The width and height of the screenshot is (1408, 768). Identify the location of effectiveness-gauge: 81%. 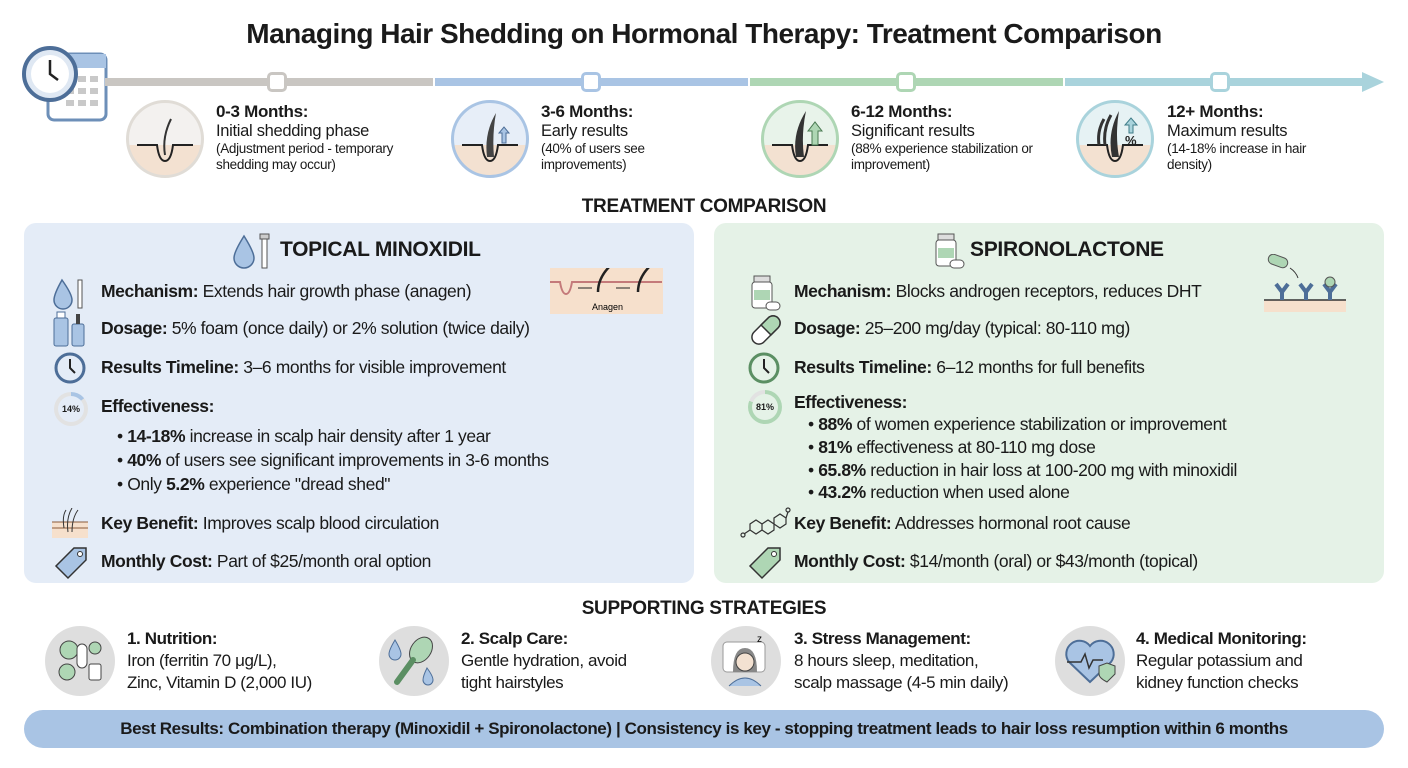
(765, 407).